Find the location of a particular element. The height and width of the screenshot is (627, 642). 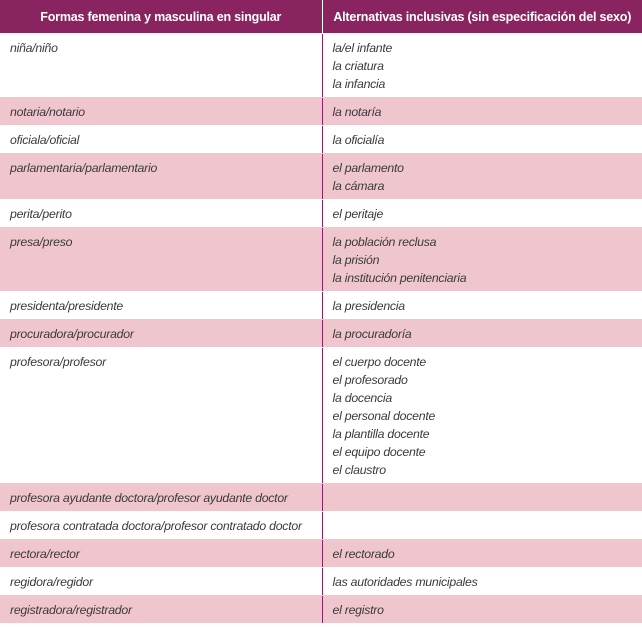

alternatives-cell: la/el infante la criatura la infancia is located at coordinates (481, 65).